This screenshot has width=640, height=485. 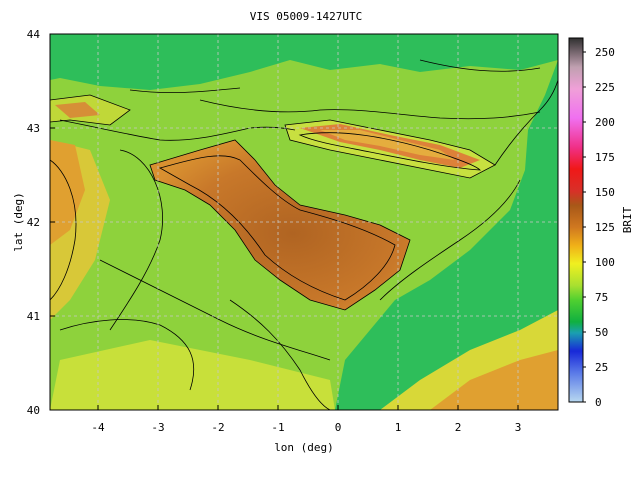 I want to click on lowland-south, so click(x=192, y=375).